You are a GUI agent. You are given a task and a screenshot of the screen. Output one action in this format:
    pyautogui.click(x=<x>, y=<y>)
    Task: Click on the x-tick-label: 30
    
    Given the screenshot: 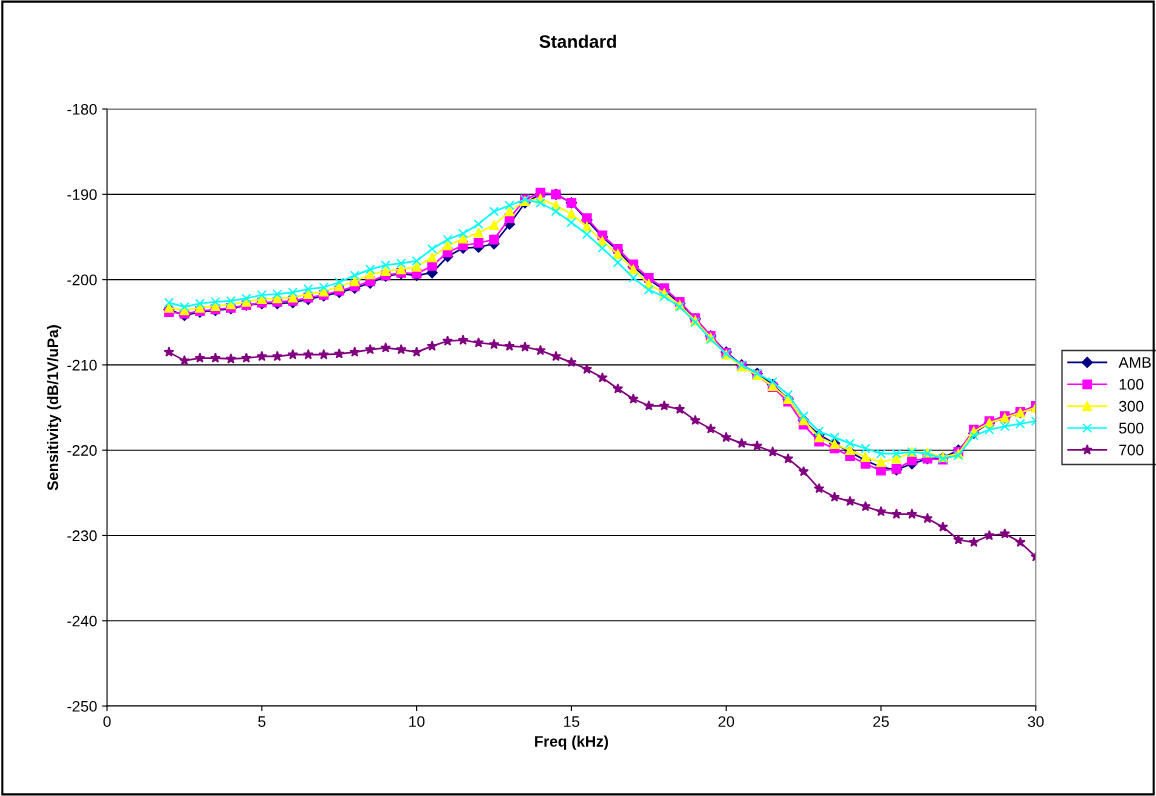 What is the action you would take?
    pyautogui.click(x=1035, y=721)
    